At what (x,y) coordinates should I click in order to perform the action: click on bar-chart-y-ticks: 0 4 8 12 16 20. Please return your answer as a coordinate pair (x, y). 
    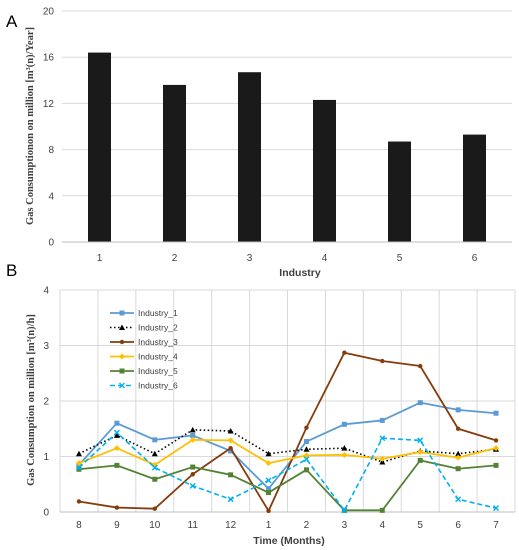
    Looking at the image, I should click on (49, 128).